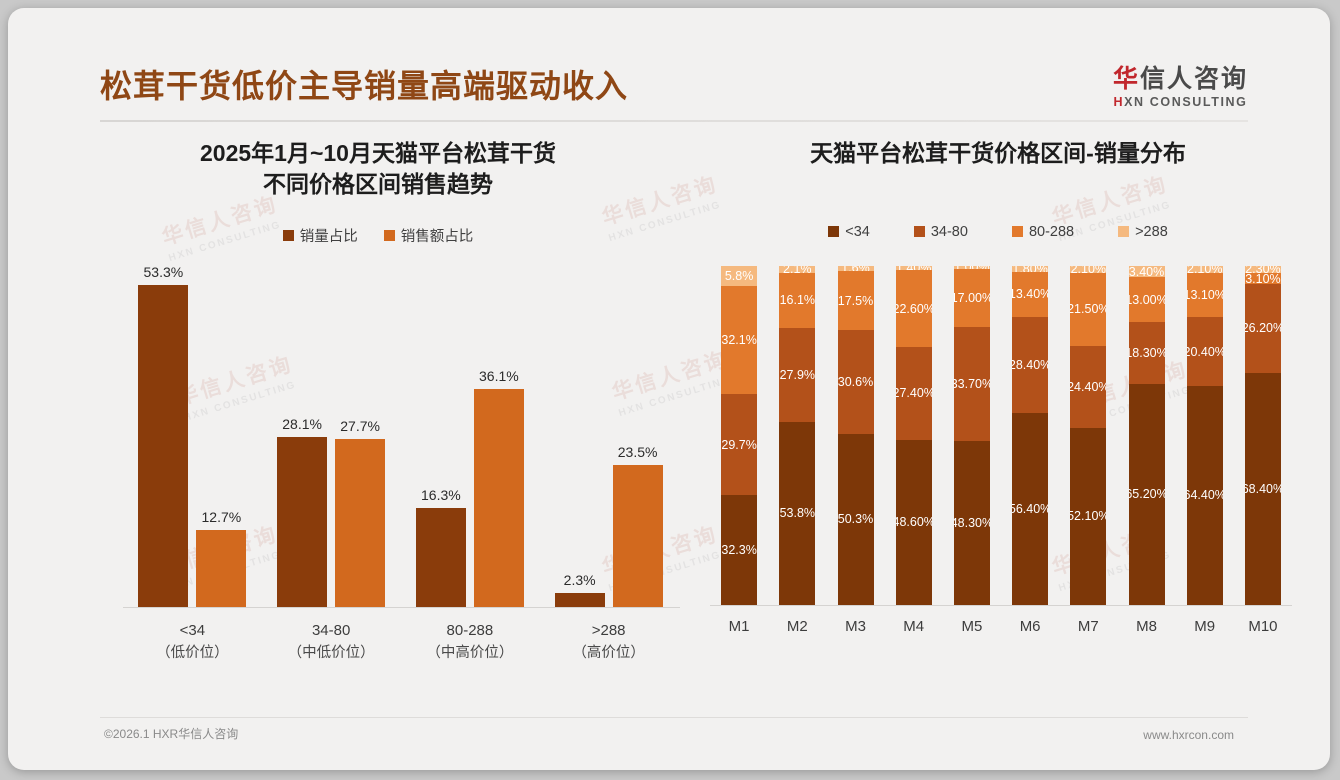  What do you see at coordinates (834, 232) in the screenshot?
I see `legend-swatch-icon` at bounding box center [834, 232].